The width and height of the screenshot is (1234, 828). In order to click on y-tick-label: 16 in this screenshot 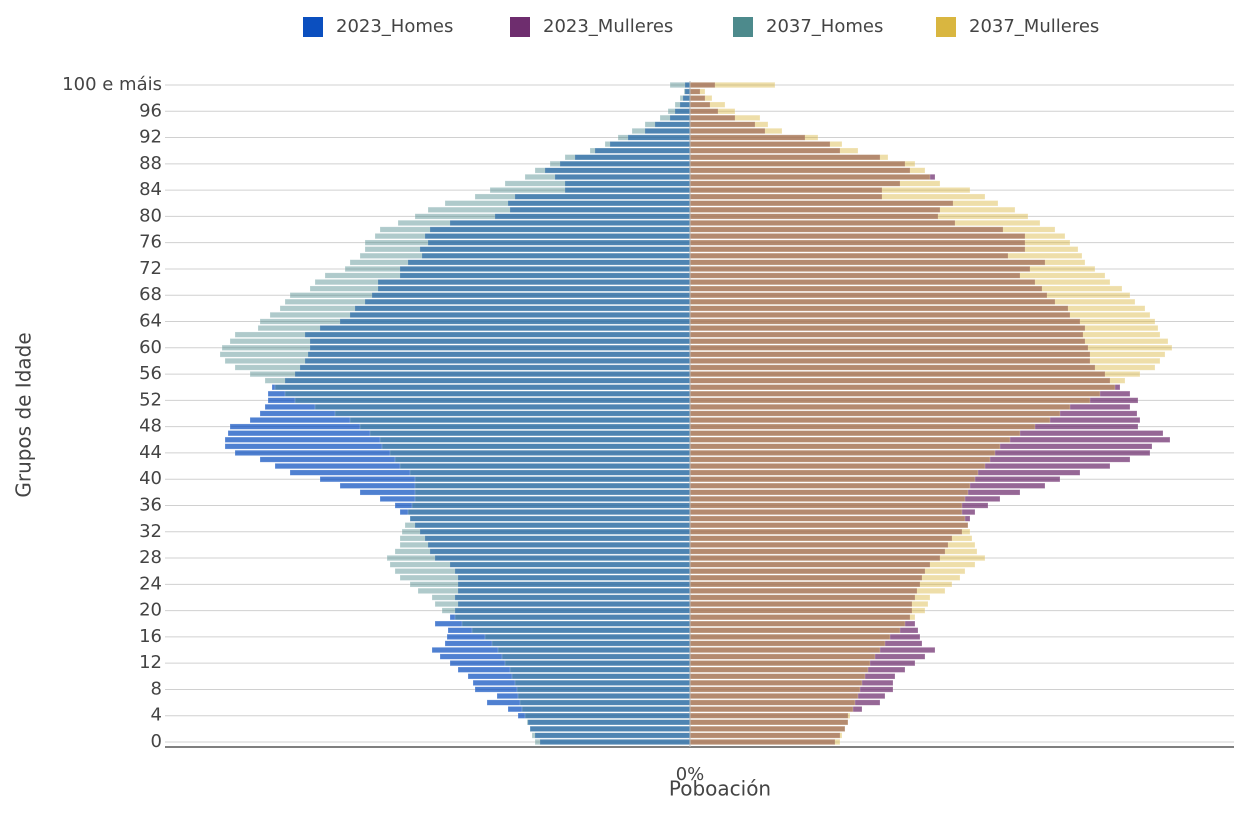, I will do `click(150, 636)`.